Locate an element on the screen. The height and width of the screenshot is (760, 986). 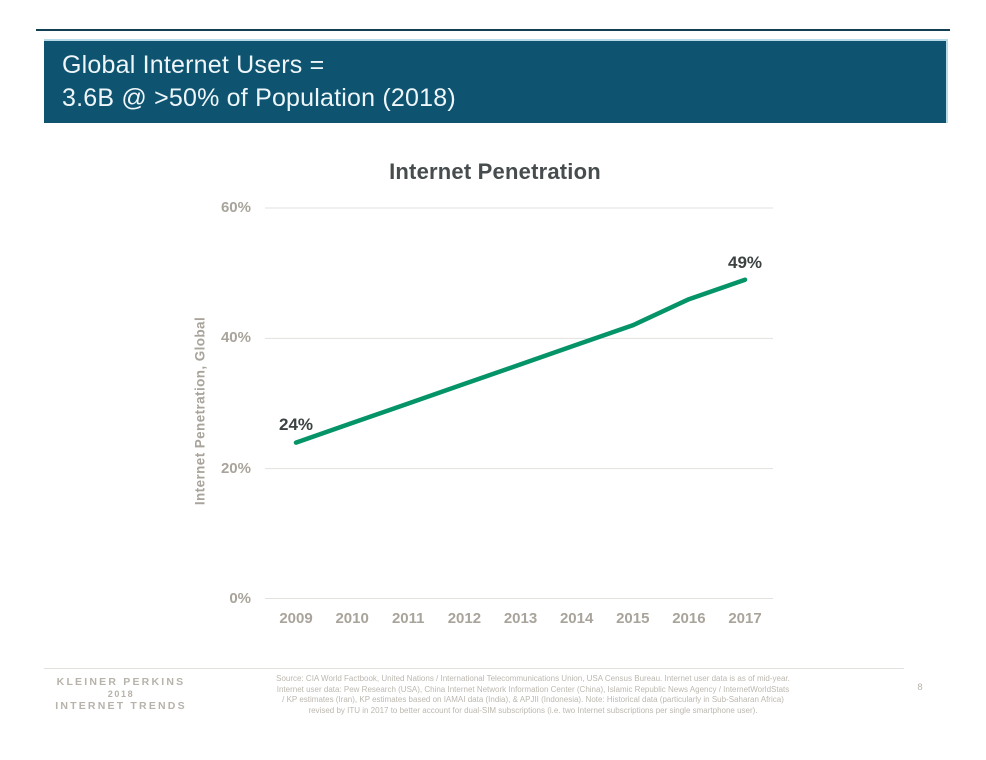
y-tick-label: 60% is located at coordinates (235, 207).